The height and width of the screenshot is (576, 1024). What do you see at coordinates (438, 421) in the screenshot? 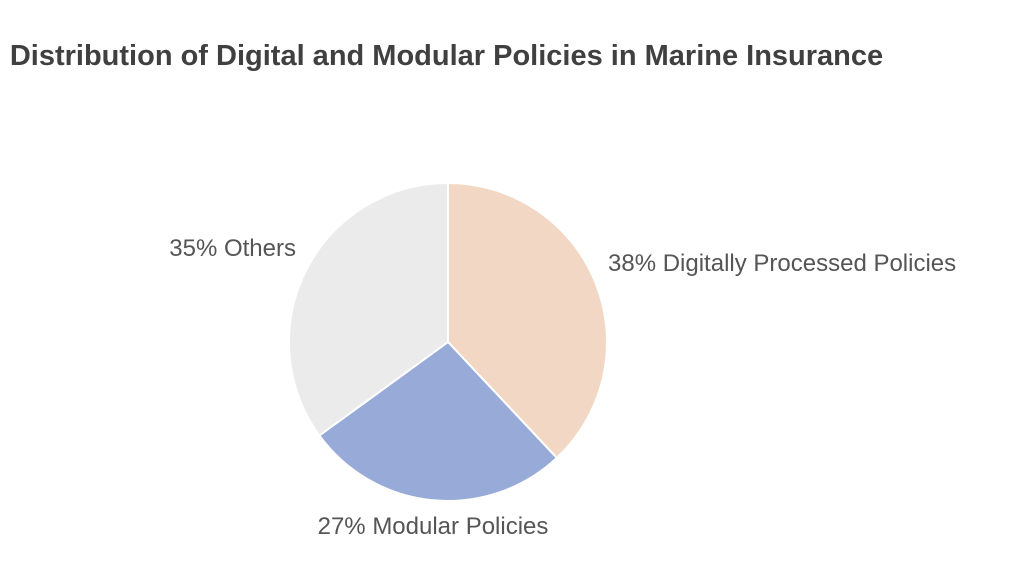
I see `slice-modular` at bounding box center [438, 421].